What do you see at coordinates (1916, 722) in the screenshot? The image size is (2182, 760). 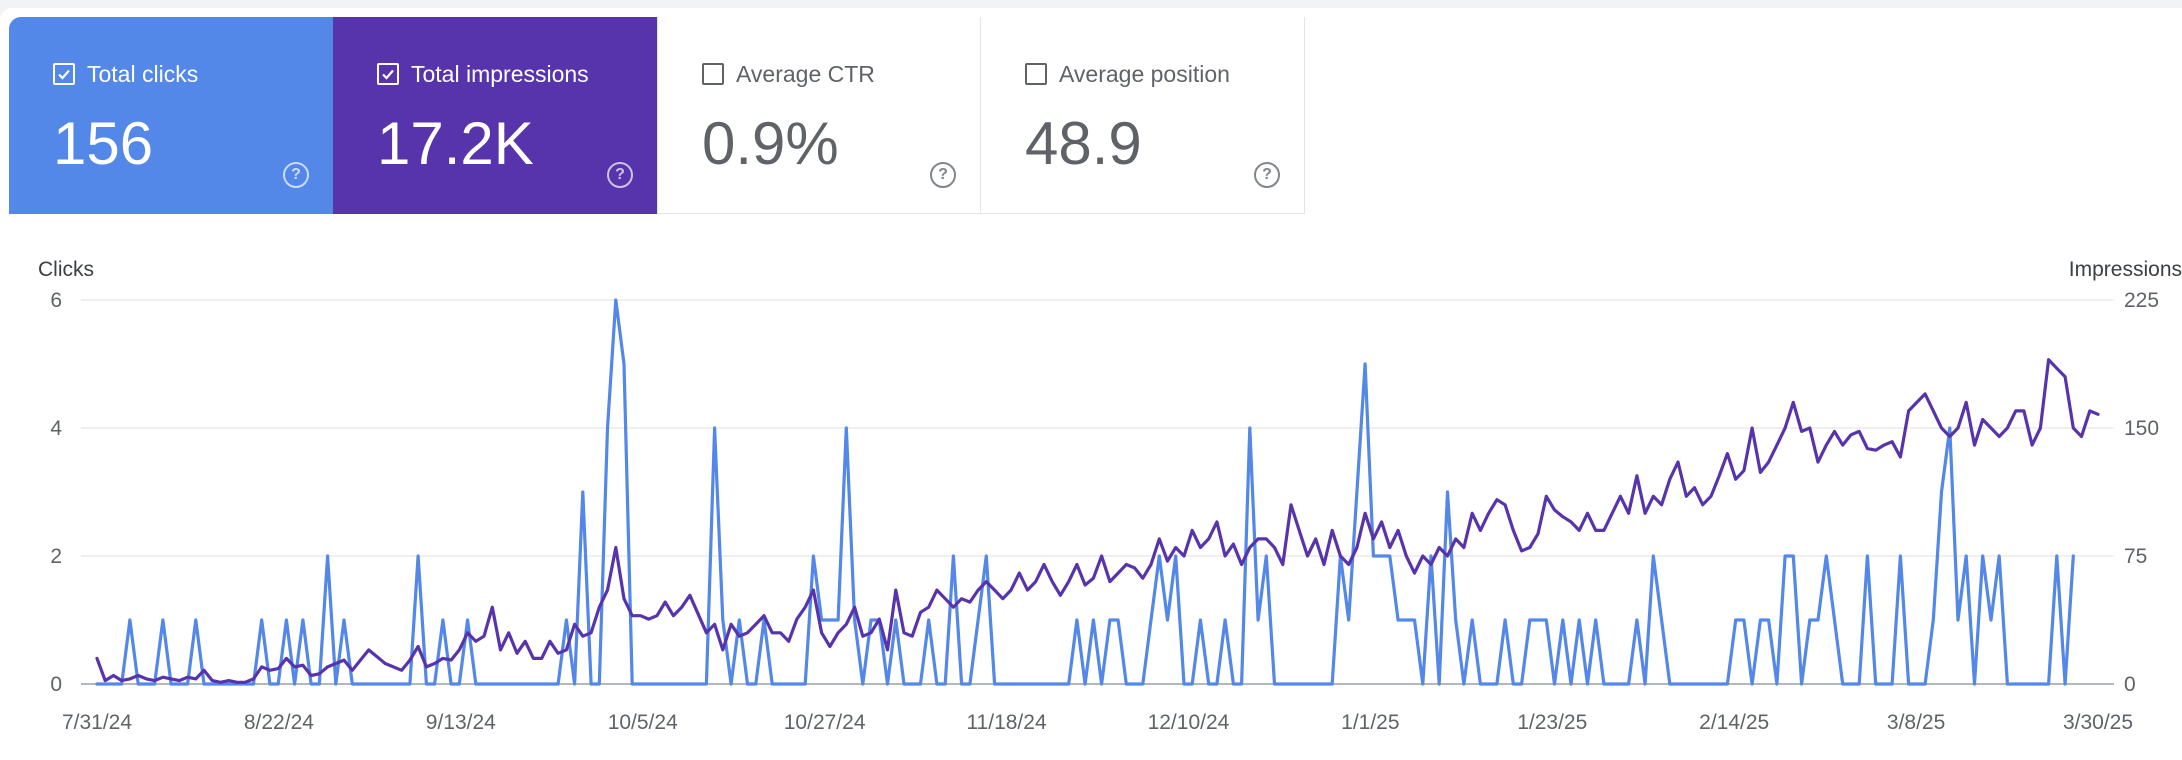 I see `x-tick-label: 3/8/25` at bounding box center [1916, 722].